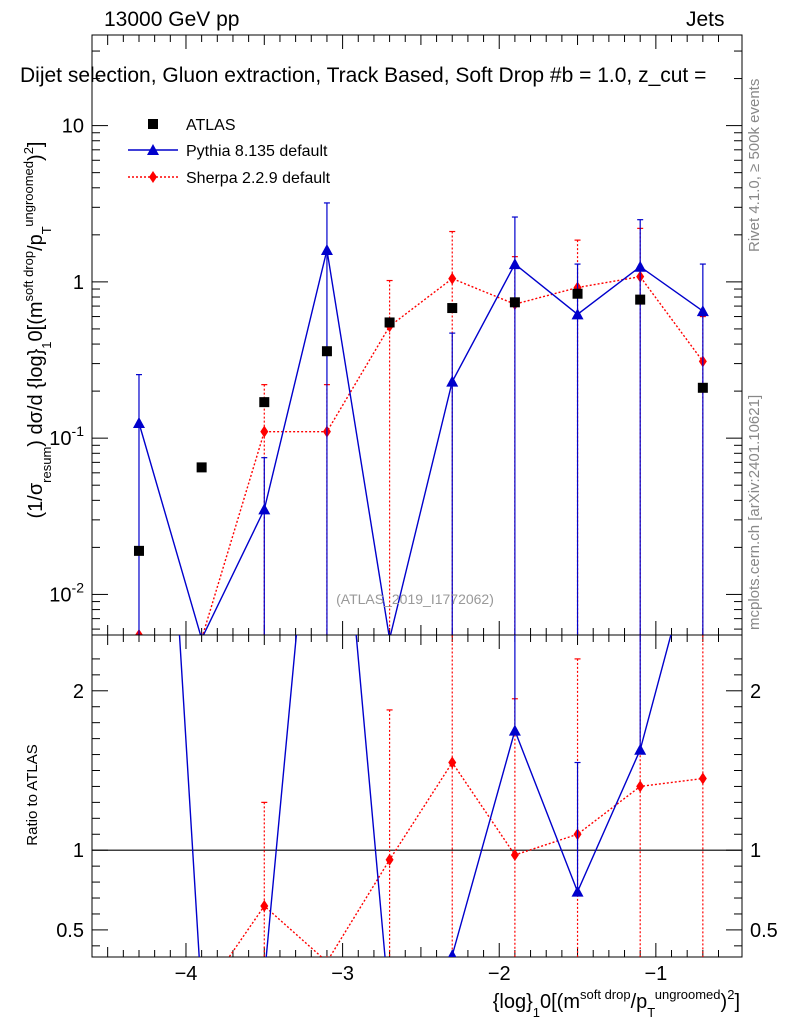 This screenshot has width=786, height=1024. I want to click on legend-atlas: ATLAS, so click(211, 125).